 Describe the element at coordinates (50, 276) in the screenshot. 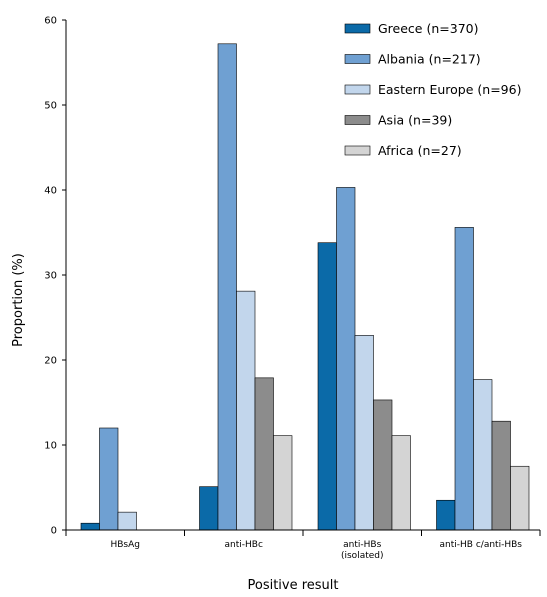

I see `y-tick-label: 30` at that location.